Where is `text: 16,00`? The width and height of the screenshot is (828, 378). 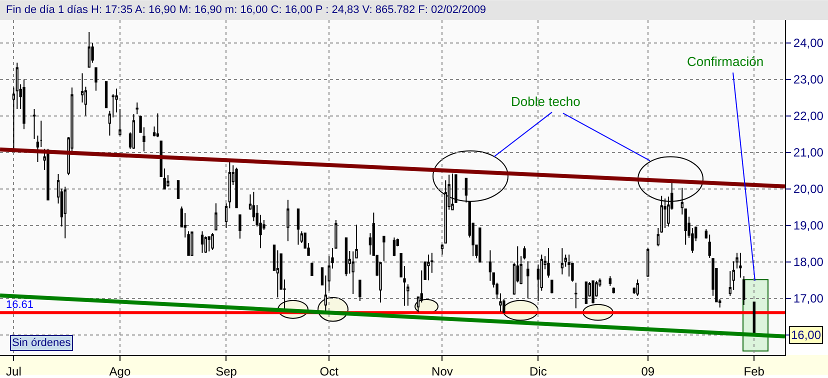
text: 16,00 is located at coordinates (806, 335).